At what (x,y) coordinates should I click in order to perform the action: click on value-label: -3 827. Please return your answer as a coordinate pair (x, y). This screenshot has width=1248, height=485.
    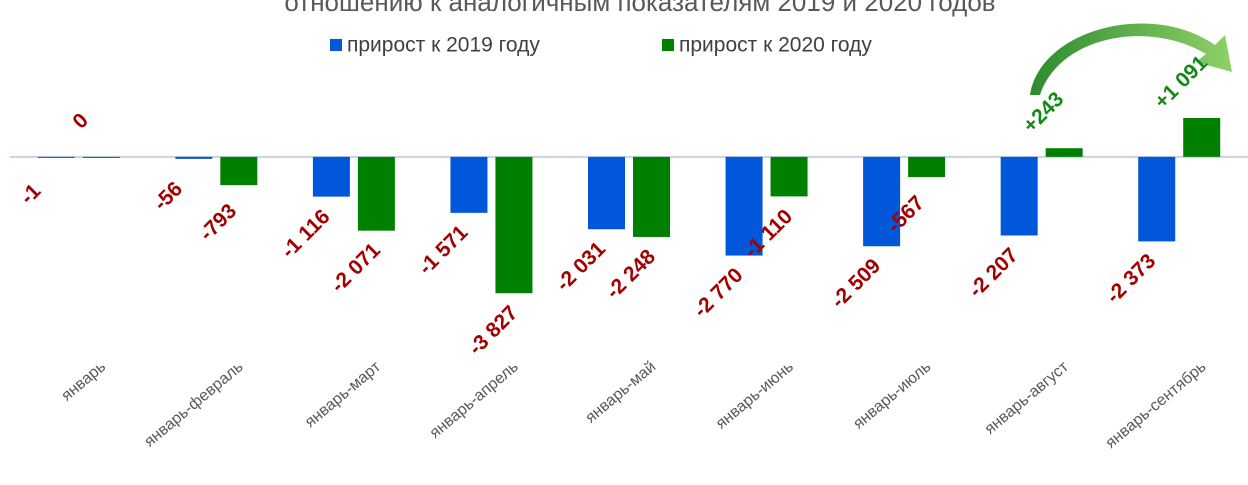
    Looking at the image, I should click on (493, 330).